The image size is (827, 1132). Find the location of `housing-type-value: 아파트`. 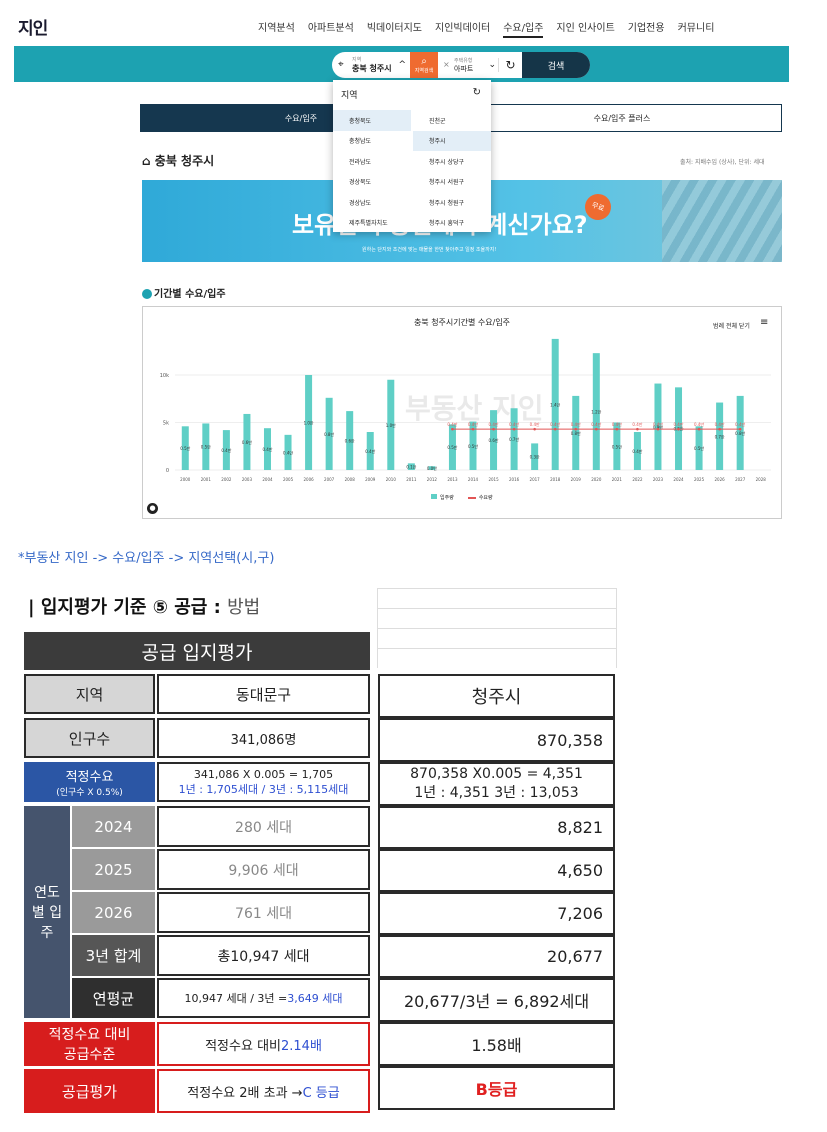

housing-type-value: 아파트 is located at coordinates (464, 68).